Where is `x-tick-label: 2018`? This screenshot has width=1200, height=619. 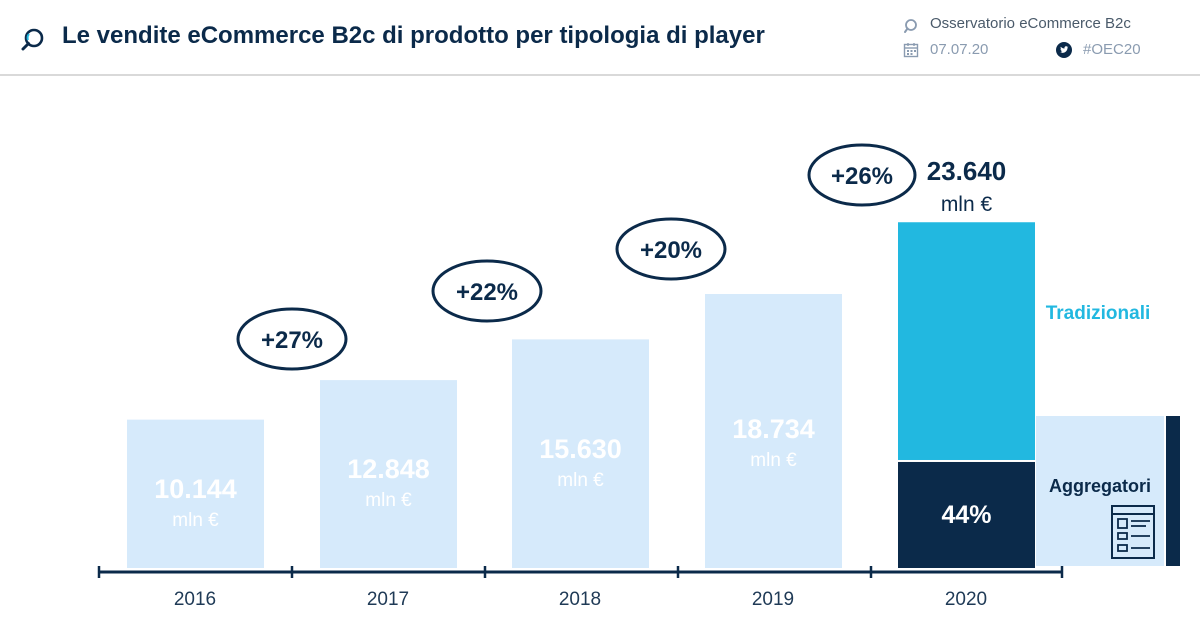 x-tick-label: 2018 is located at coordinates (580, 599).